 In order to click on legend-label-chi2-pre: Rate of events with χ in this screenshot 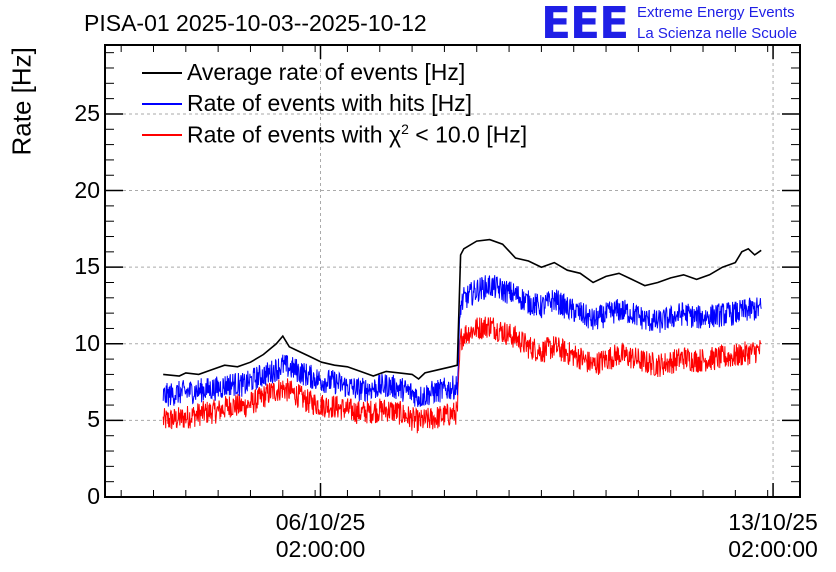, I will do `click(294, 134)`.